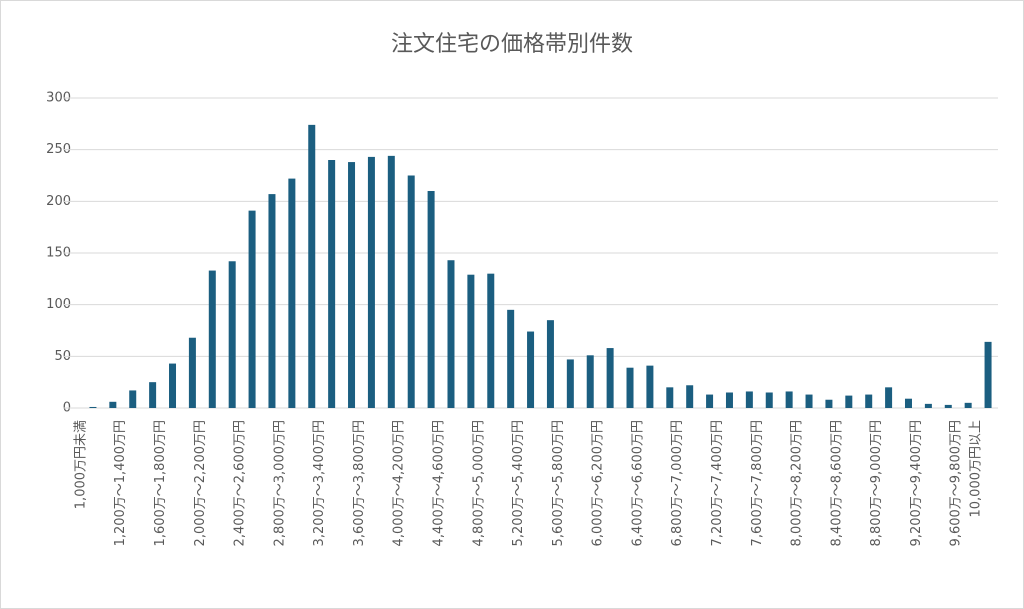 This screenshot has height=609, width=1024. Describe the element at coordinates (512, 44) in the screenshot. I see `chart-title: 注文住宅の価格帯別件数` at that location.